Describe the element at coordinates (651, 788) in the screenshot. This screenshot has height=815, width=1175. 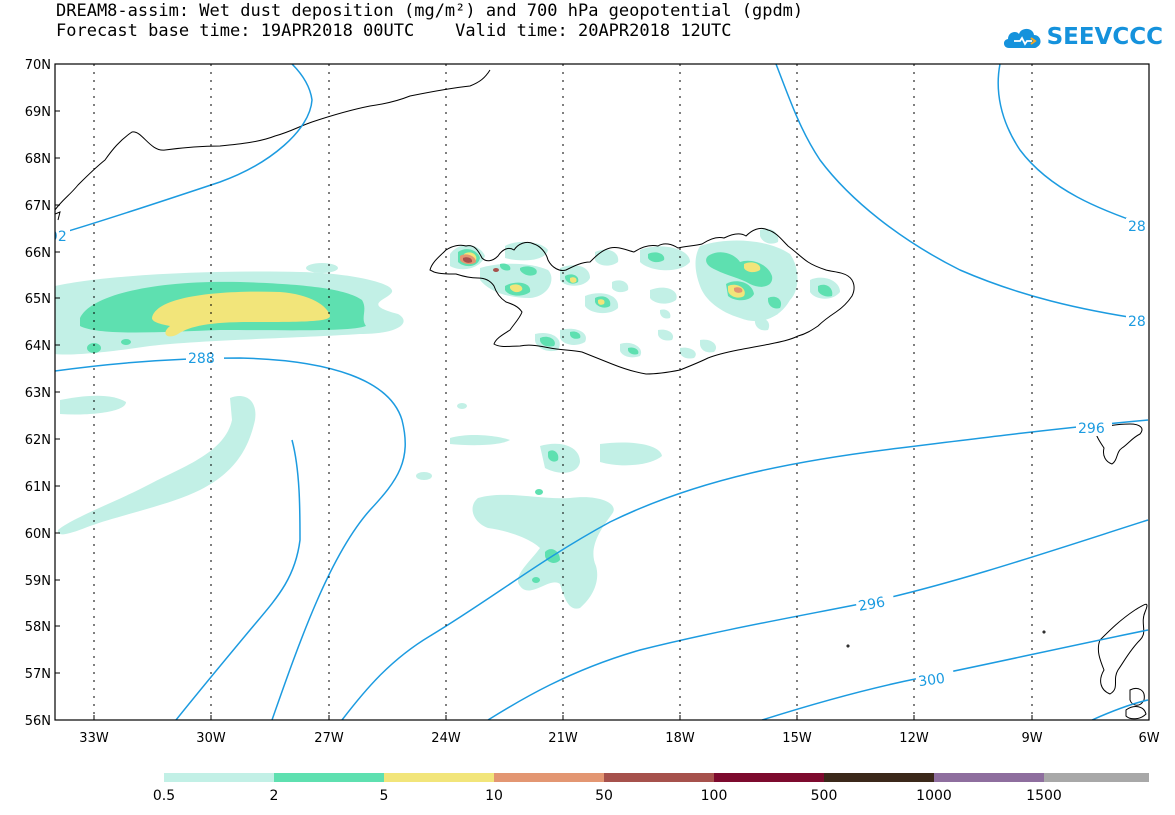
I see `legend: 0.5 2 5 10 50 100 500 1000 1500` at that location.